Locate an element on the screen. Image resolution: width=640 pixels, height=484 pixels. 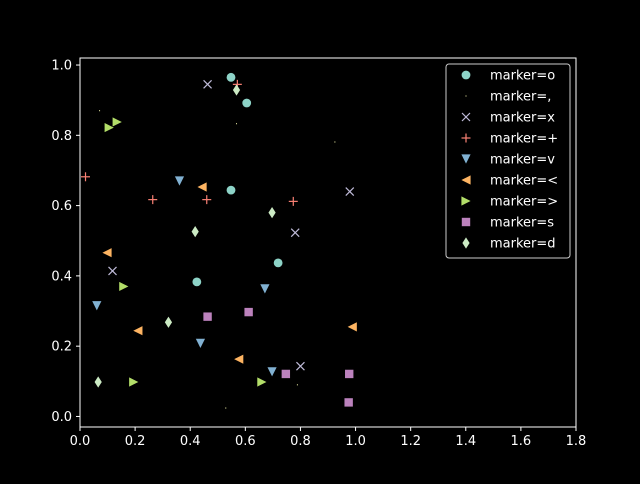
y-tick-label: 1.0 is located at coordinates (61, 66).